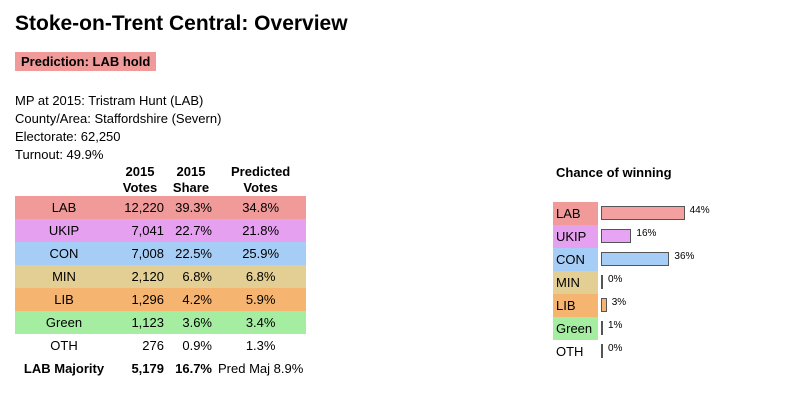  What do you see at coordinates (64, 322) in the screenshot?
I see `party-cell: Green` at bounding box center [64, 322].